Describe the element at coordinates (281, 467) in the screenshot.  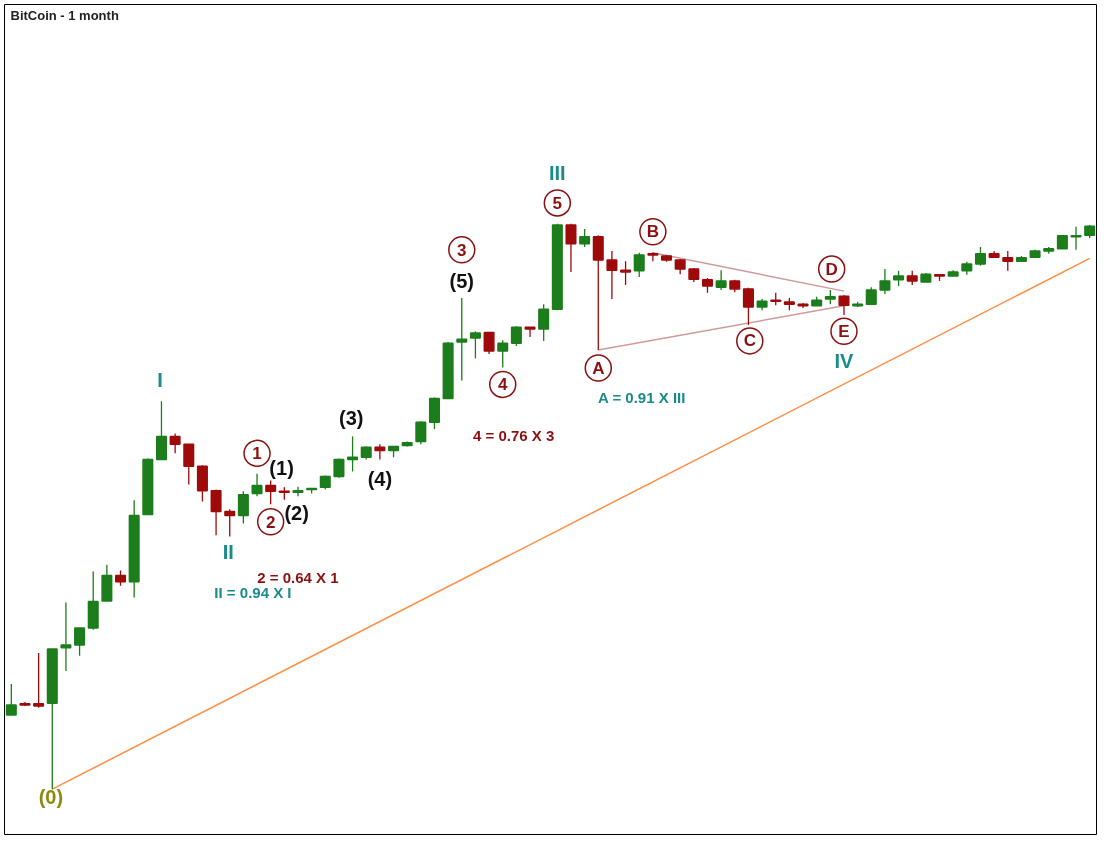
I see `annotation: (1)` at that location.